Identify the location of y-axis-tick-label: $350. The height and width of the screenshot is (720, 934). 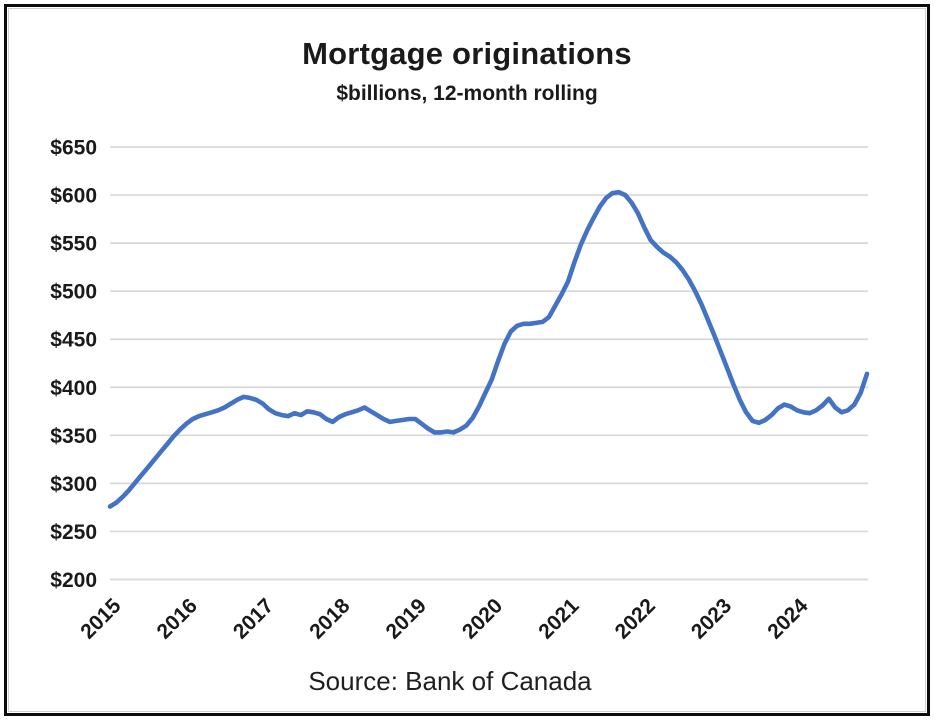
(73, 436).